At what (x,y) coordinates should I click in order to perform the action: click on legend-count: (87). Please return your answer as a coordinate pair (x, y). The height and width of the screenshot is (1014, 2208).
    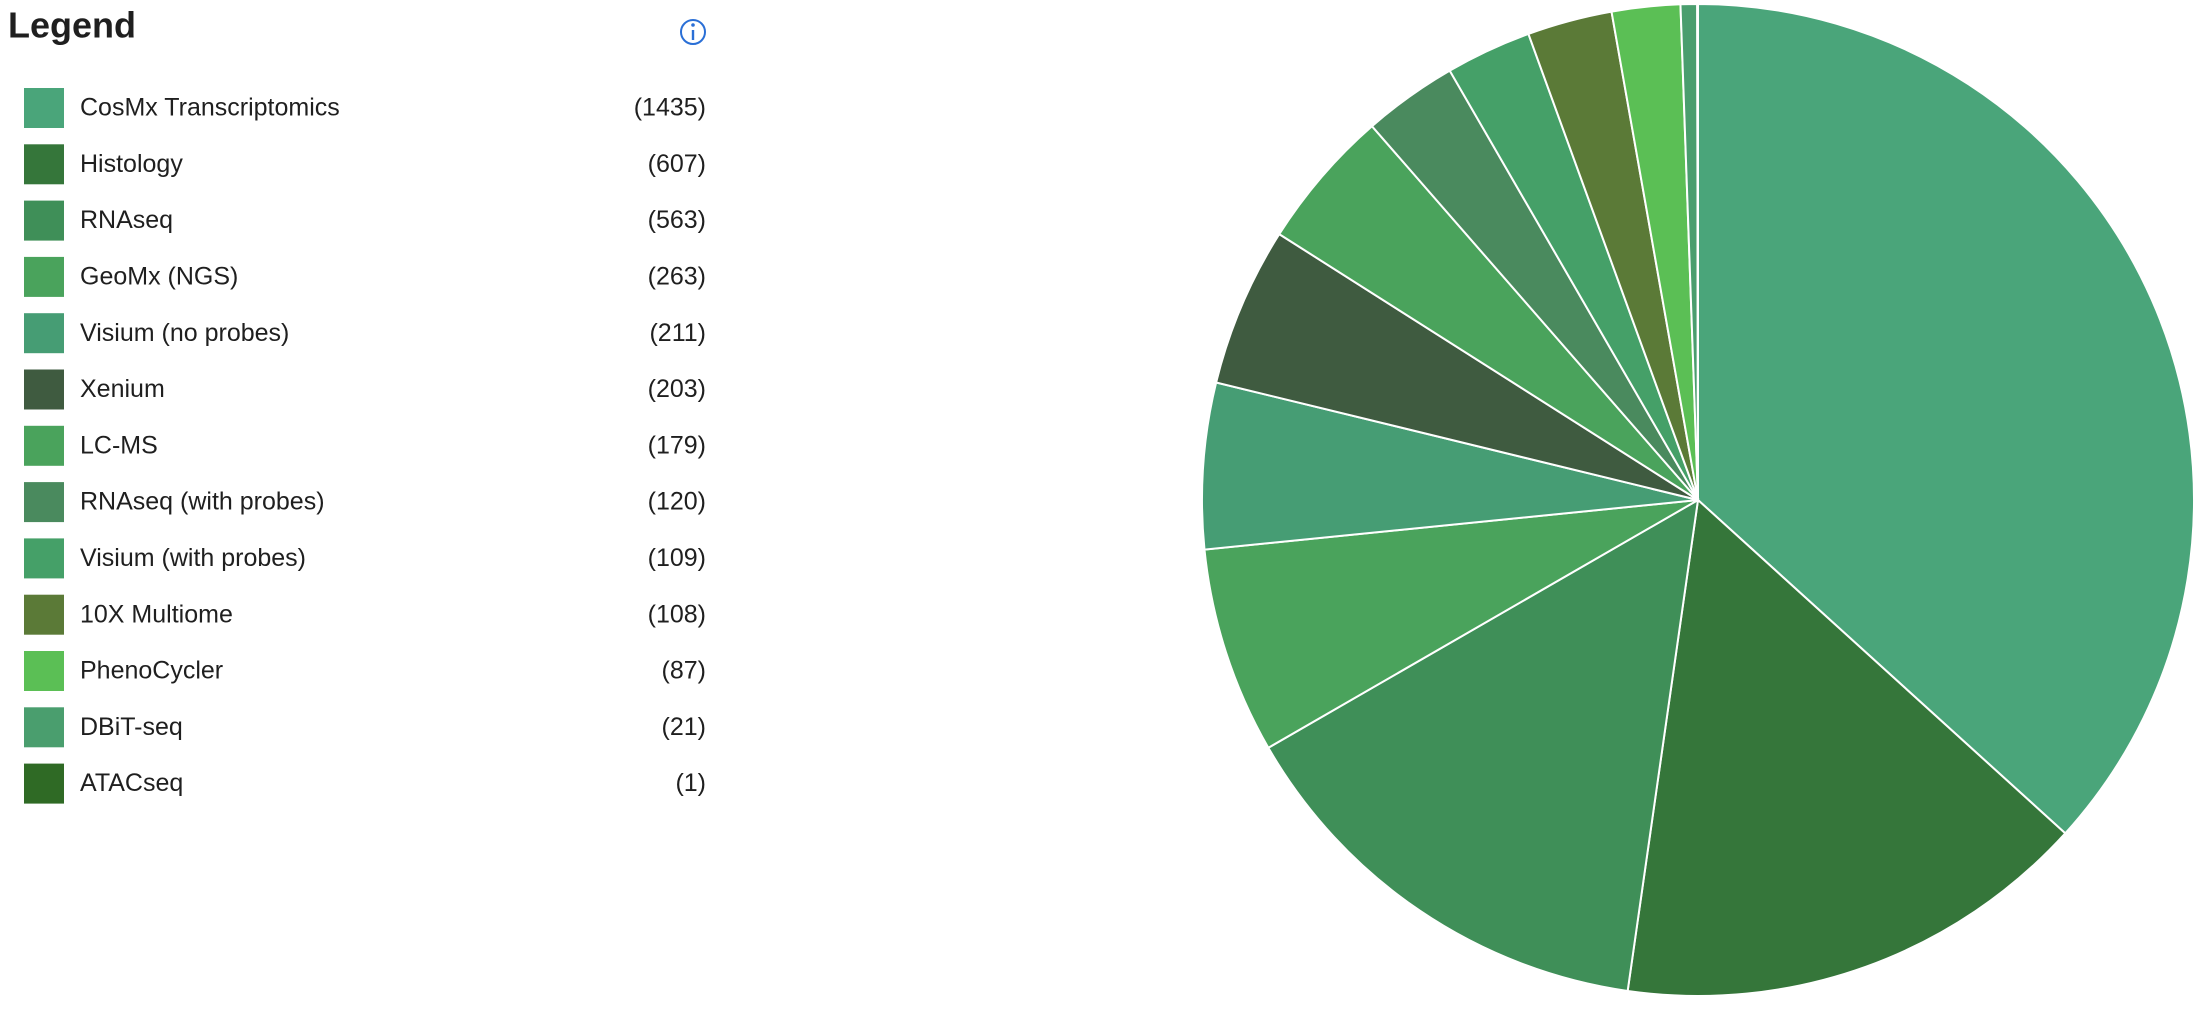
    Looking at the image, I should click on (684, 671).